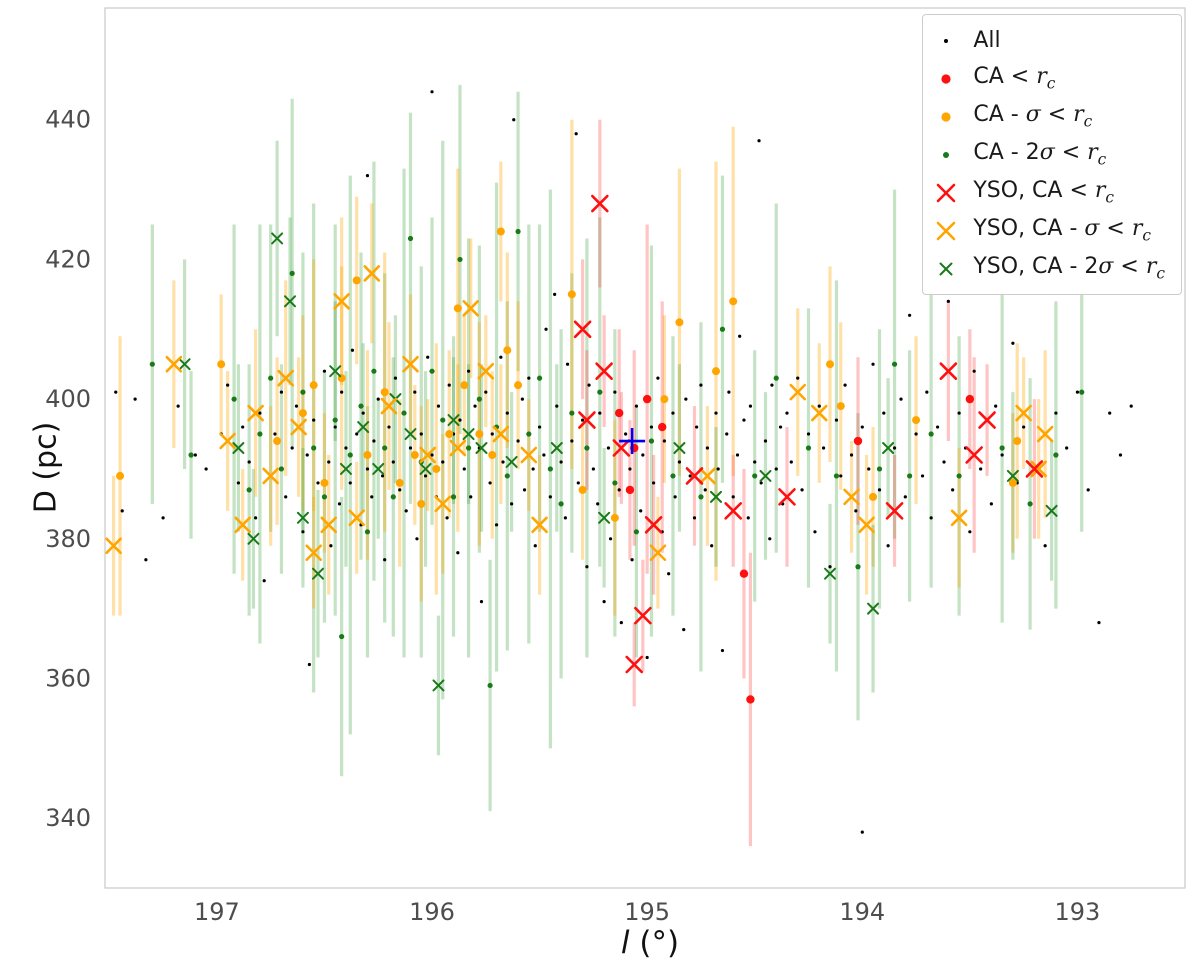 This screenshot has width=1200, height=969. Describe the element at coordinates (68, 818) in the screenshot. I see `svg-text: 340` at that location.